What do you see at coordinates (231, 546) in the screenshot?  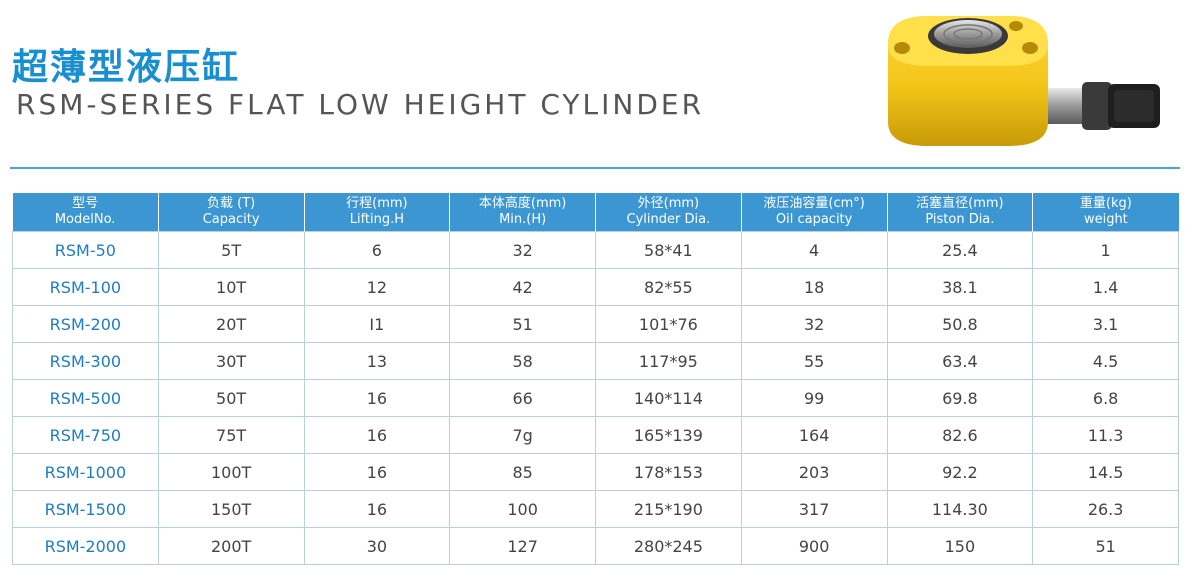 I see `table-cell: 200T` at bounding box center [231, 546].